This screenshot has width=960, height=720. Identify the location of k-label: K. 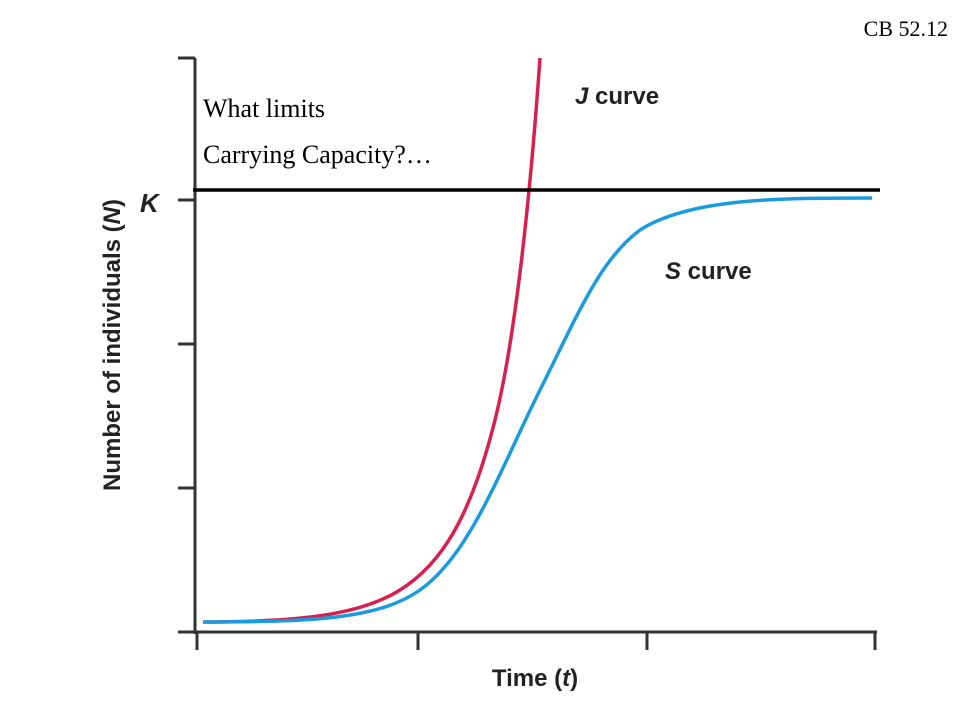
(150, 203).